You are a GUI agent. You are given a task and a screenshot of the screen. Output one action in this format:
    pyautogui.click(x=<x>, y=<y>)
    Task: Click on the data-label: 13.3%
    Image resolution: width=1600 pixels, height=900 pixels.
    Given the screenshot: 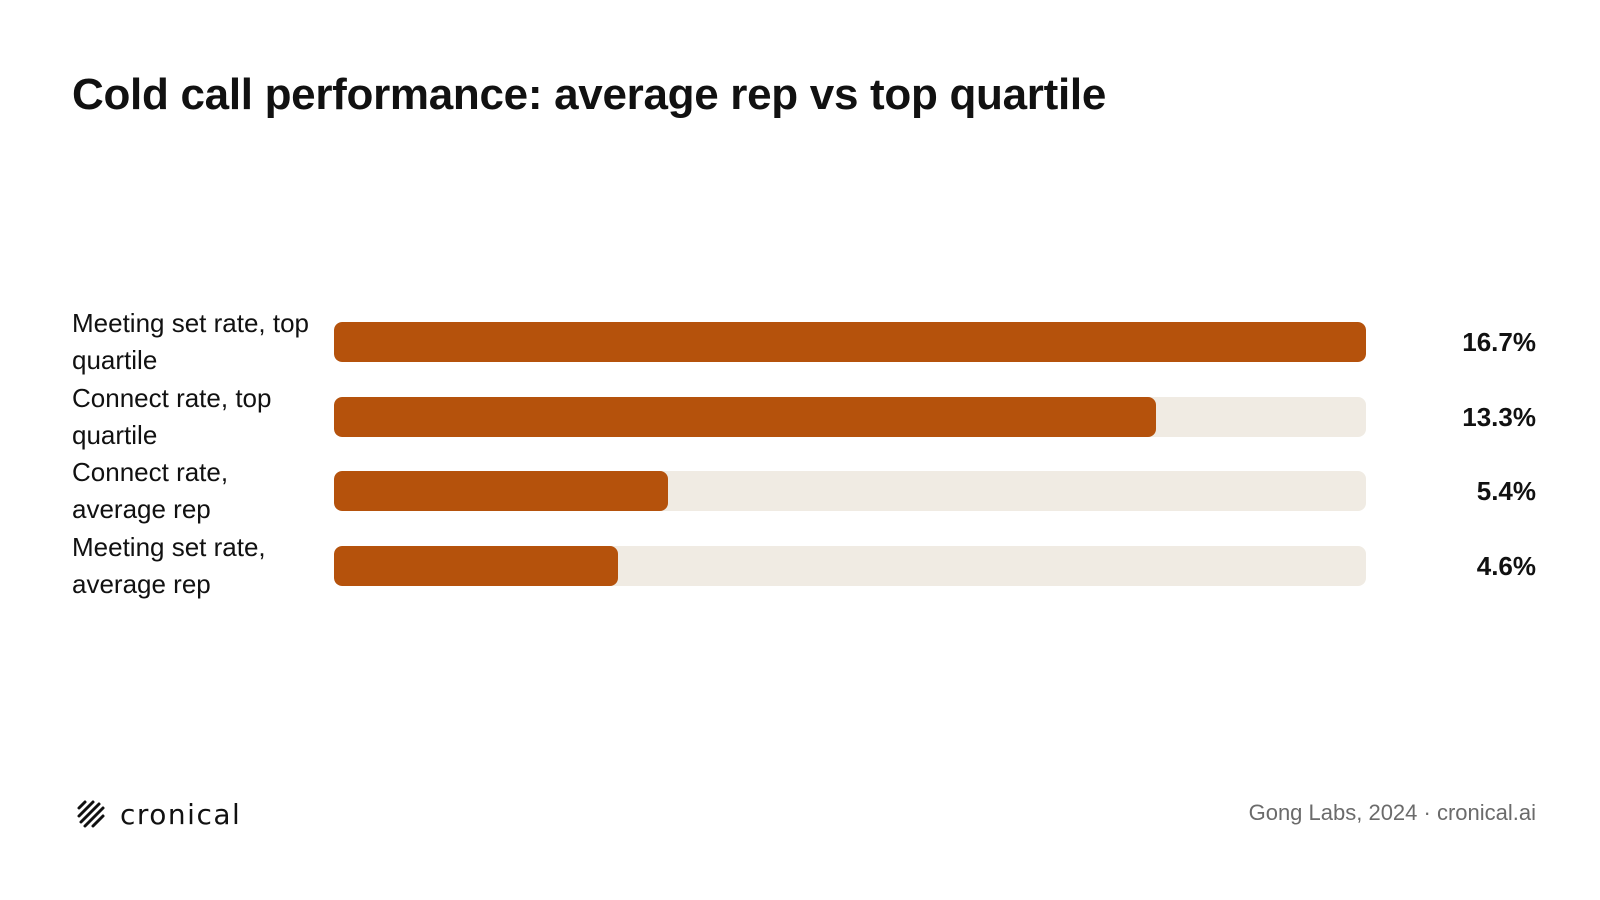 What is the action you would take?
    pyautogui.click(x=1499, y=416)
    